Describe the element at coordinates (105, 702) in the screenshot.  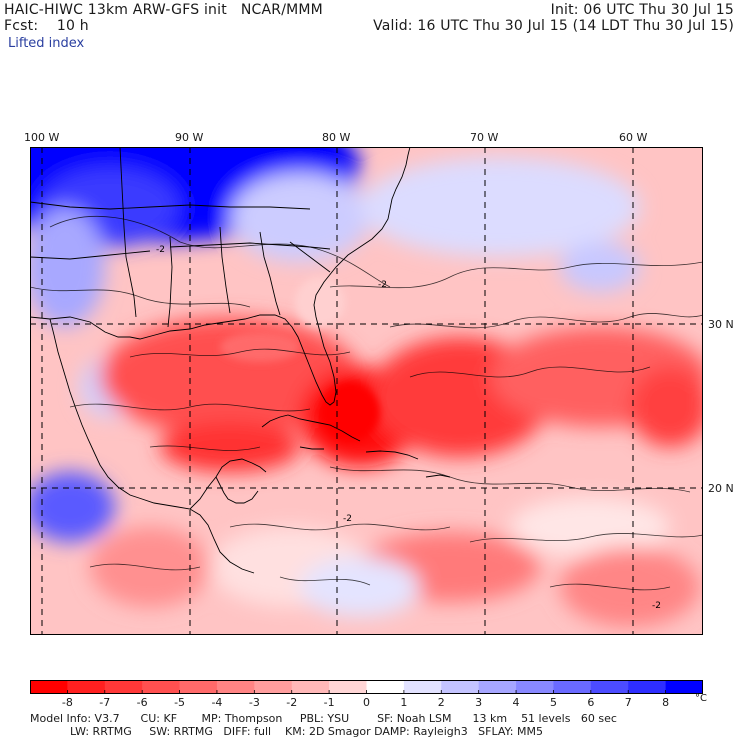
I see `colorbar-label: -7` at that location.